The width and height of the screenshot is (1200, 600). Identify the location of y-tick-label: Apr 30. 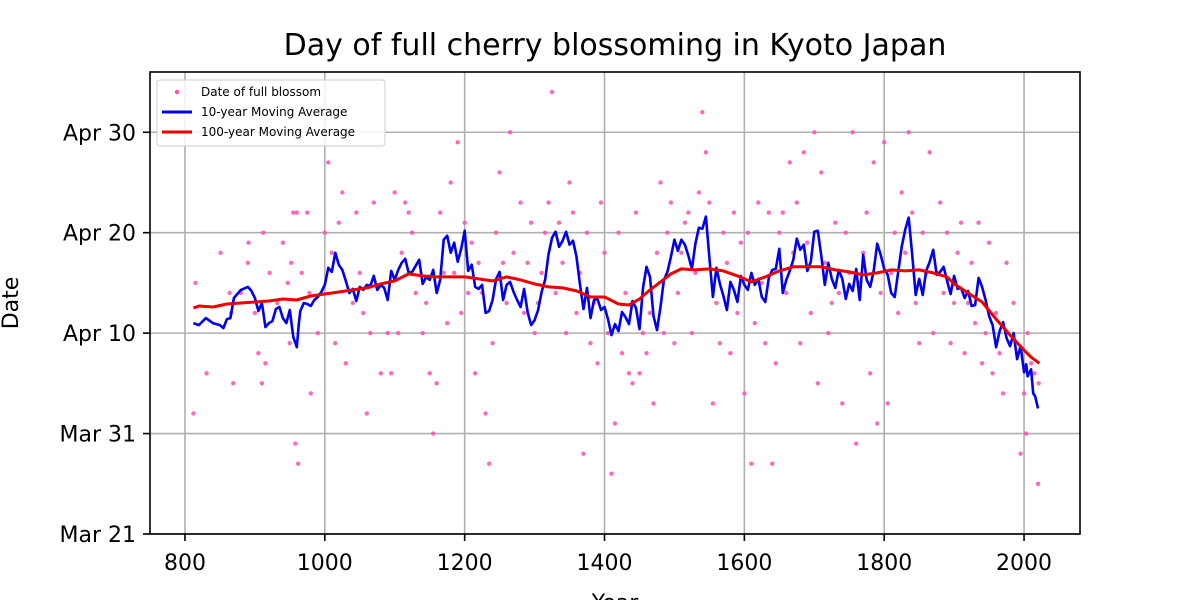
(99, 133).